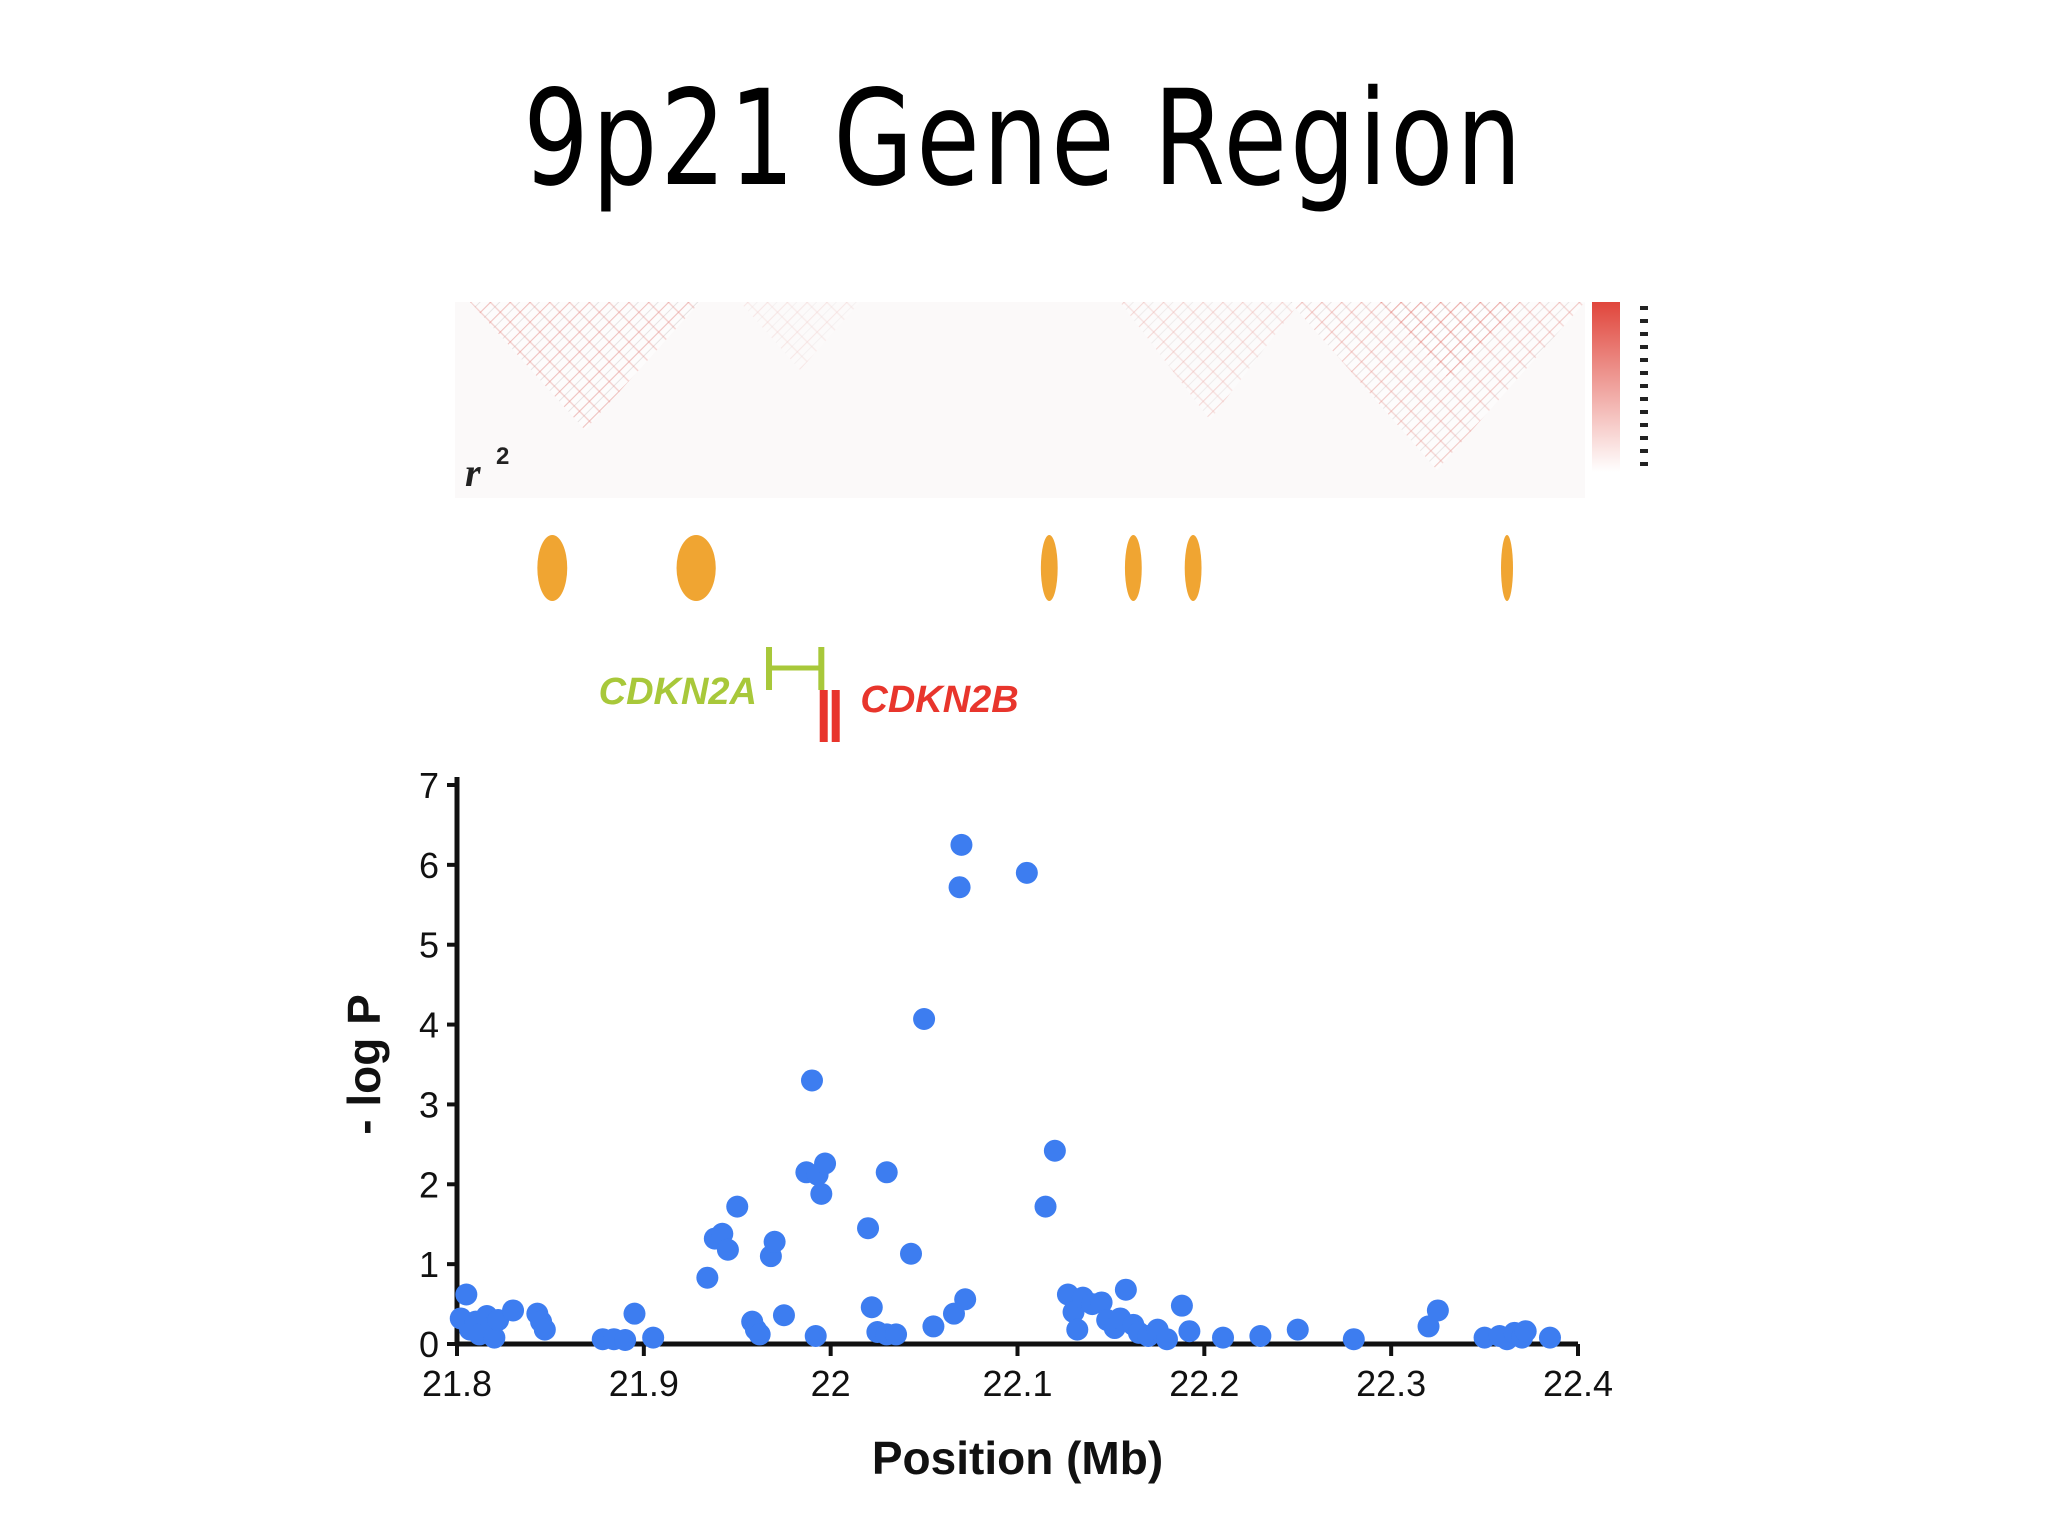 This screenshot has width=2048, height=1536. What do you see at coordinates (1391, 1383) in the screenshot?
I see `x-tick-label: 22.3` at bounding box center [1391, 1383].